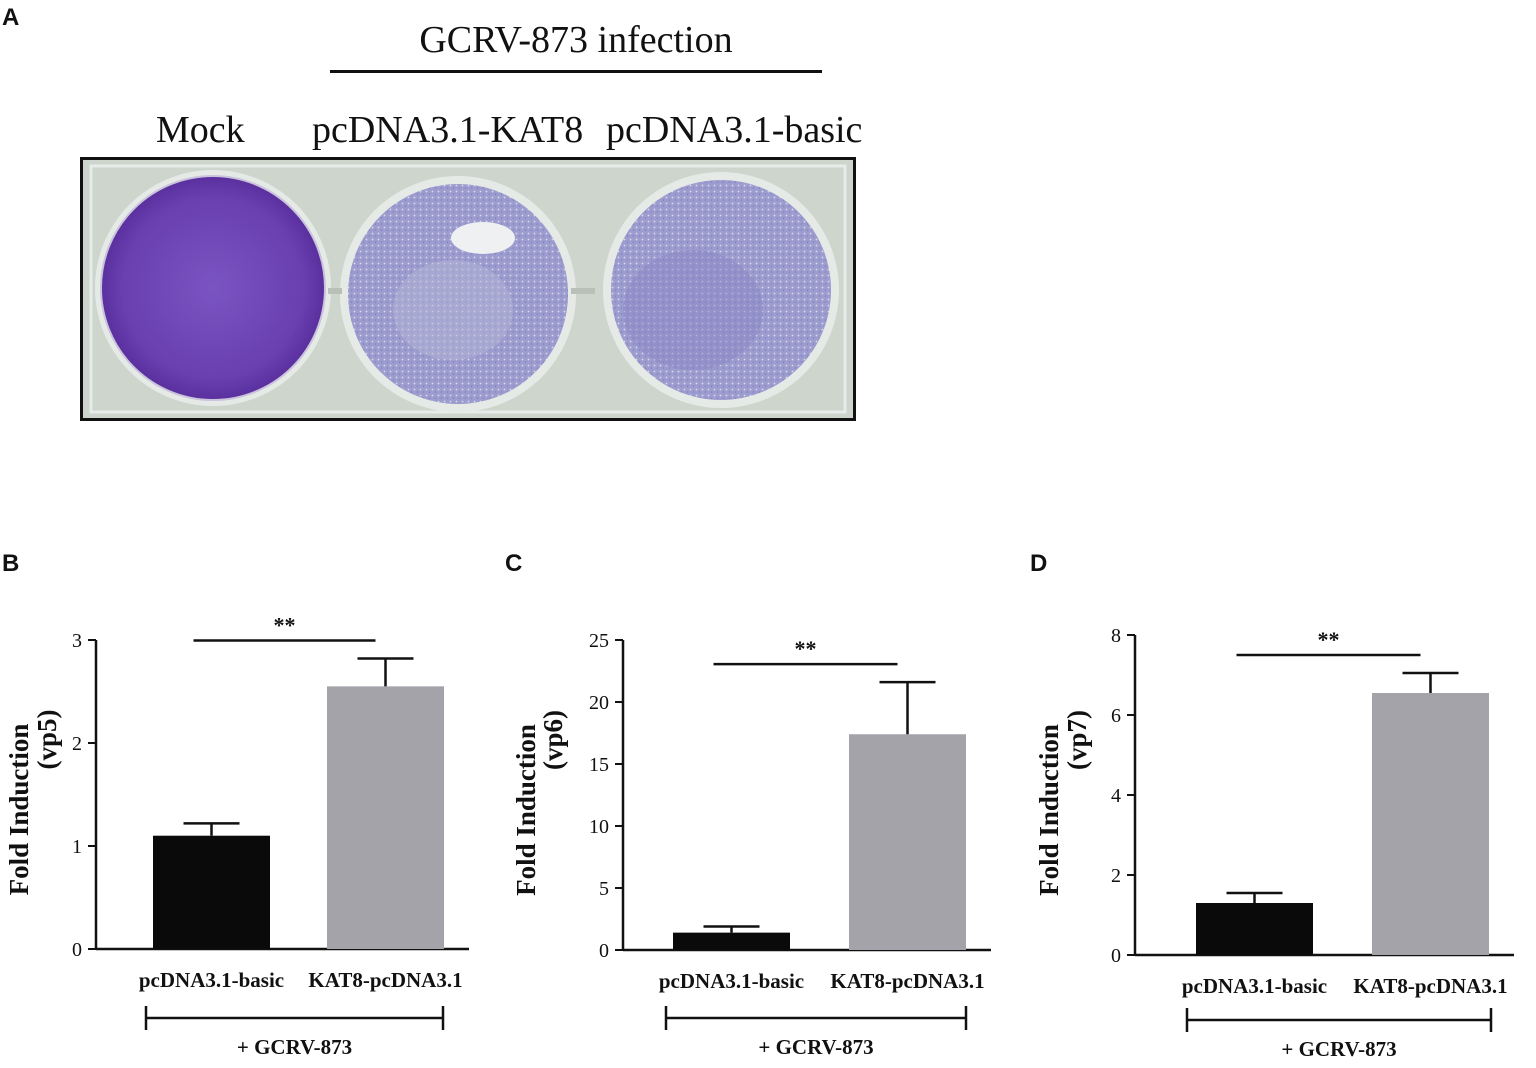 The height and width of the screenshot is (1068, 1536). I want to click on plaque-assay-plate-photo, so click(468, 289).